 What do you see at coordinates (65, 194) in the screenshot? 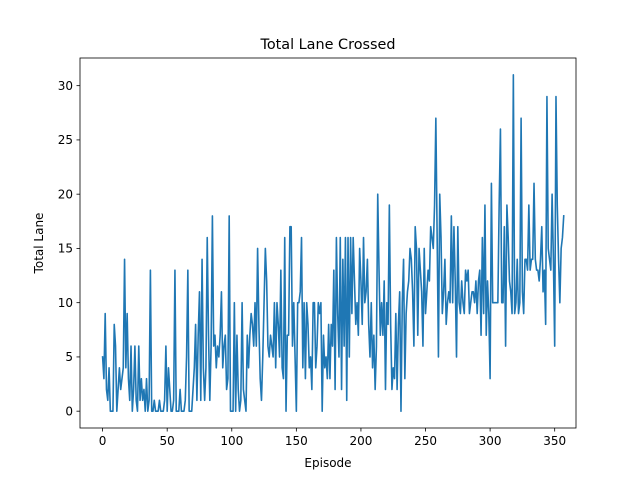
I see `y-tick-label: 20` at bounding box center [65, 194].